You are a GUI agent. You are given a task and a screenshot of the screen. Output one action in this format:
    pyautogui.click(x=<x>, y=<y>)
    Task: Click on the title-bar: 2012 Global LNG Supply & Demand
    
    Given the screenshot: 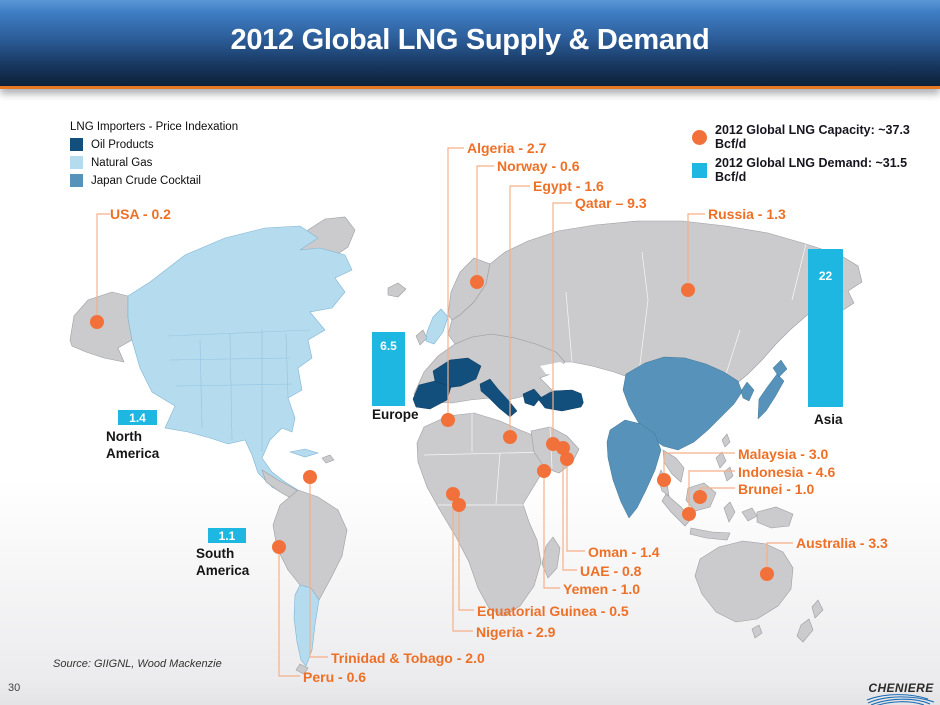 What is the action you would take?
    pyautogui.click(x=470, y=44)
    